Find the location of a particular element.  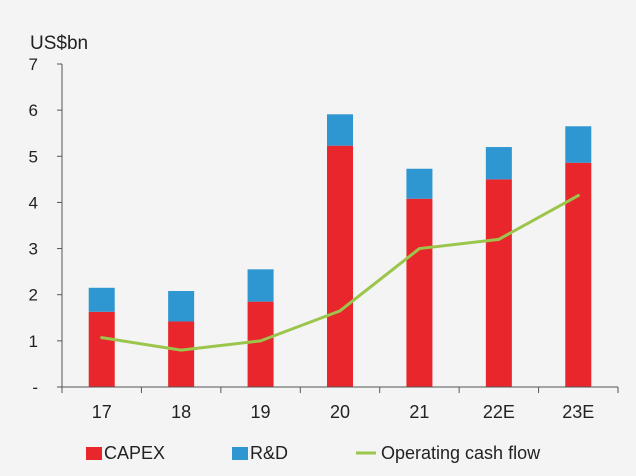

legend: CAPEX R&D Operating cash flow is located at coordinates (313, 453).